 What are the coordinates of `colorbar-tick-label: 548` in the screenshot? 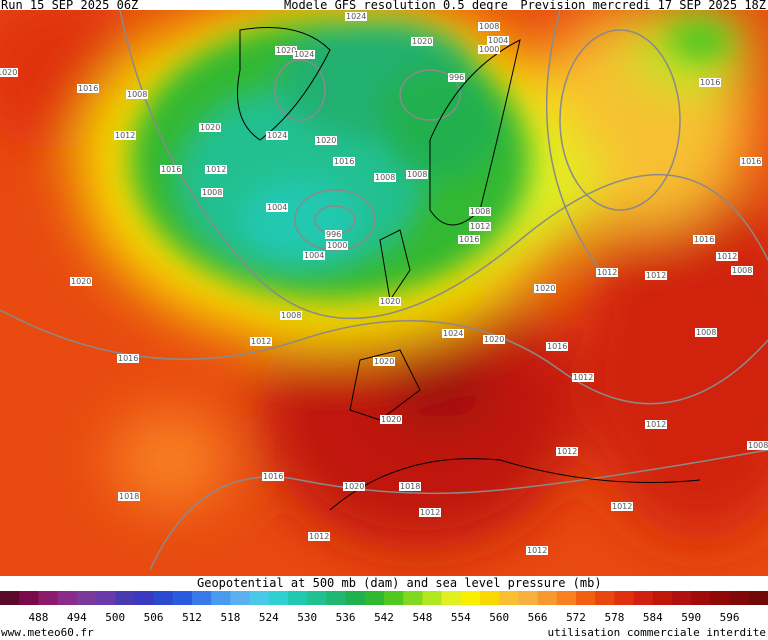 It's located at (422, 617).